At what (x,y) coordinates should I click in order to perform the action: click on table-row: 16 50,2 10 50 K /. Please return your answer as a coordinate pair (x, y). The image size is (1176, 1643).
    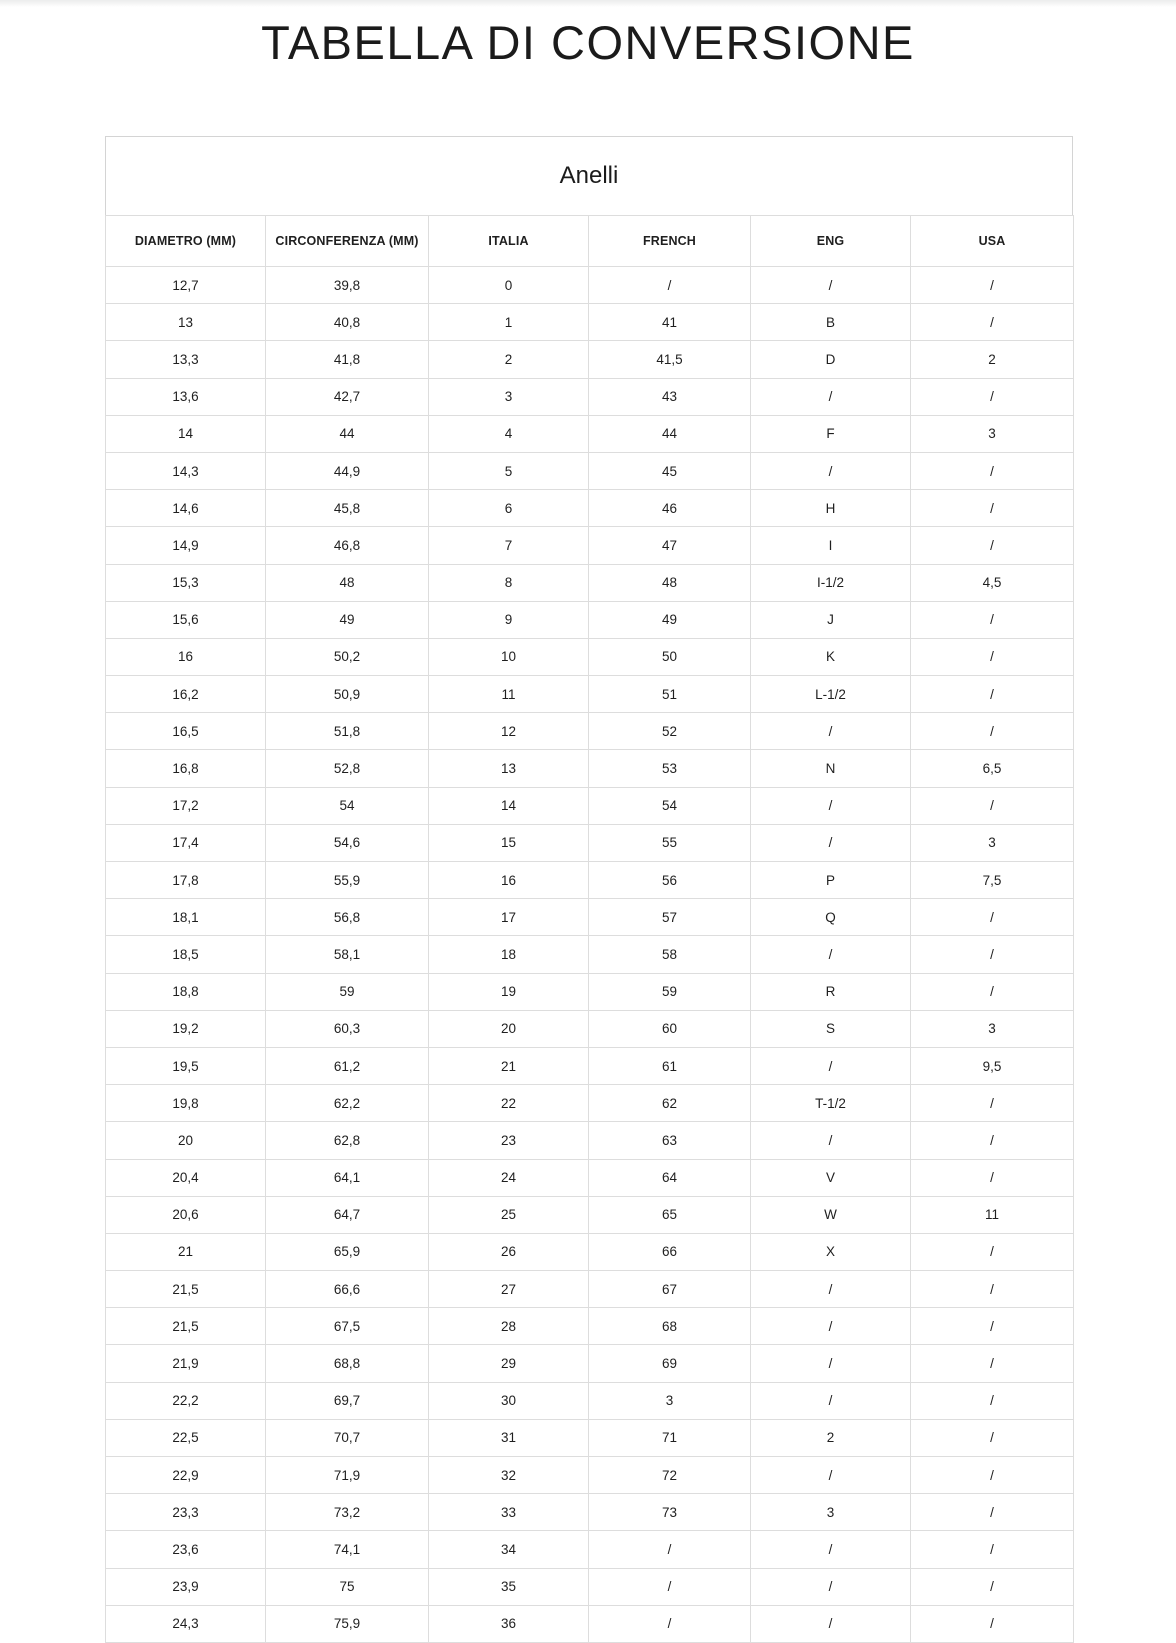
    Looking at the image, I should click on (589, 657).